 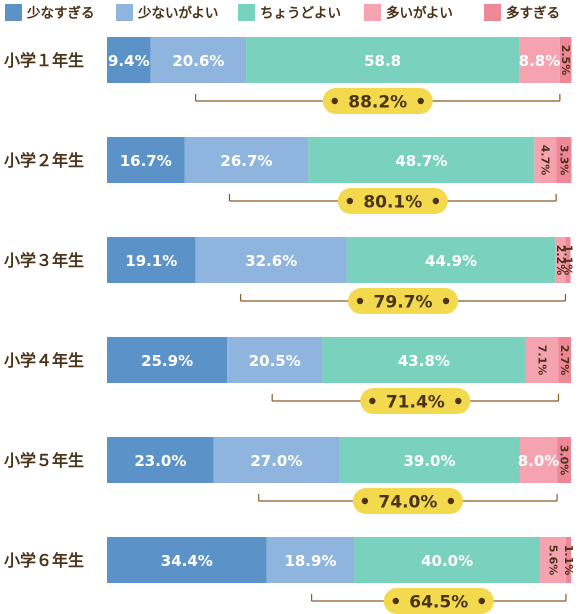 What do you see at coordinates (44, 60) in the screenshot?
I see `category-label: 小学１年生` at bounding box center [44, 60].